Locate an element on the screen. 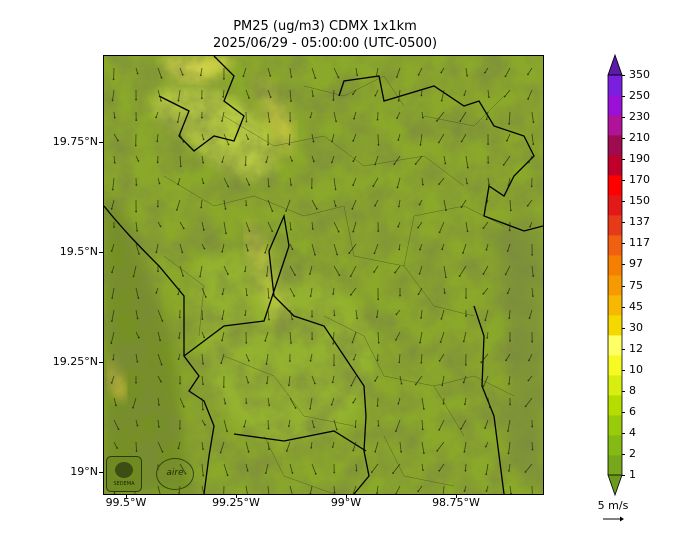 The image size is (700, 550). colorbar-level-label: 12 is located at coordinates (636, 348).